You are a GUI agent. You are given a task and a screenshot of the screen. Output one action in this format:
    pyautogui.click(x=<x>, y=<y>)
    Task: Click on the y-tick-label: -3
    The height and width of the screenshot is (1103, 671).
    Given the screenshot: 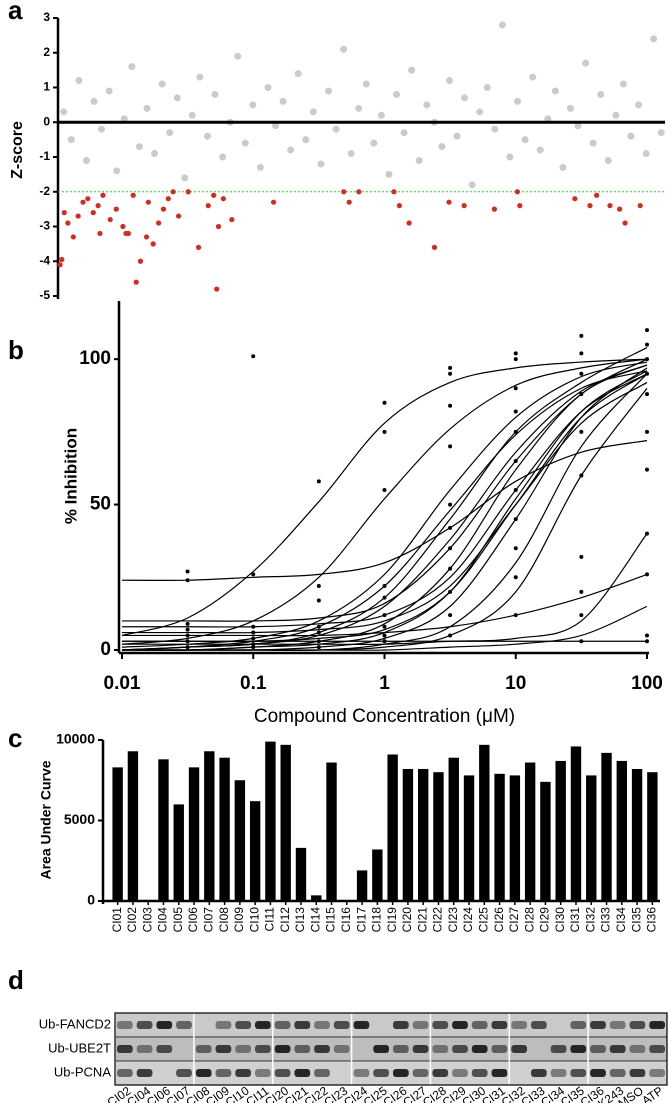 What is the action you would take?
    pyautogui.click(x=44, y=226)
    